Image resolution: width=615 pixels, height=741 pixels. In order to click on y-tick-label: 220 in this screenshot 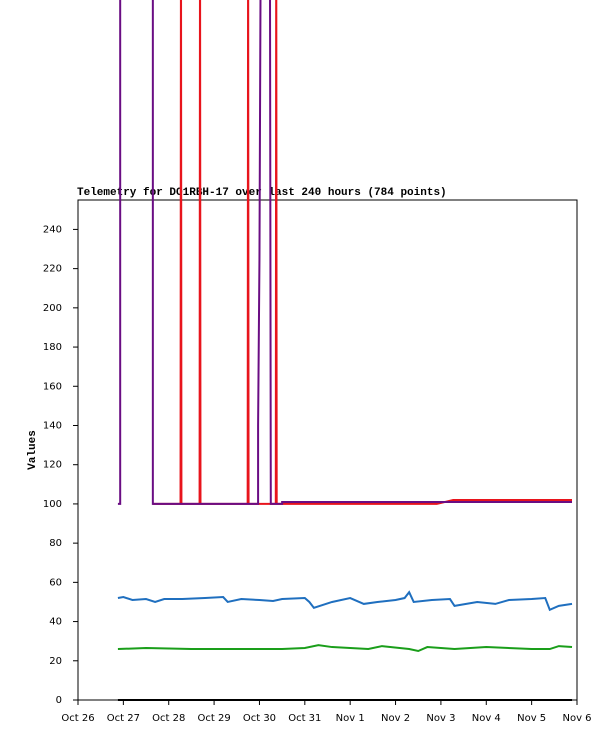, I will do `click(52, 269)`.